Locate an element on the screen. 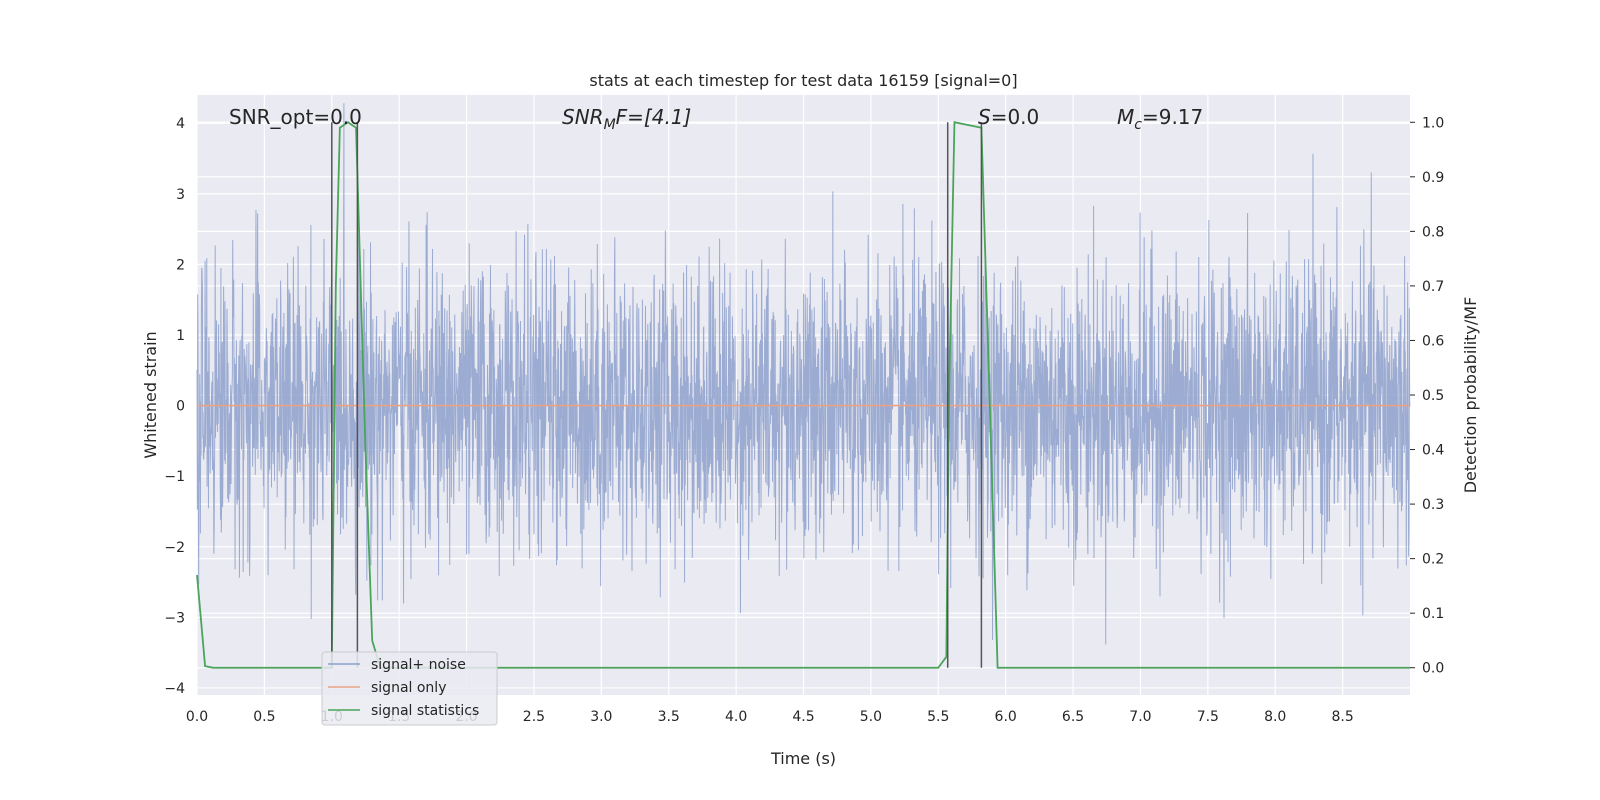  annotation-snr-mf-rest: F=[4.1] is located at coordinates (654, 117).